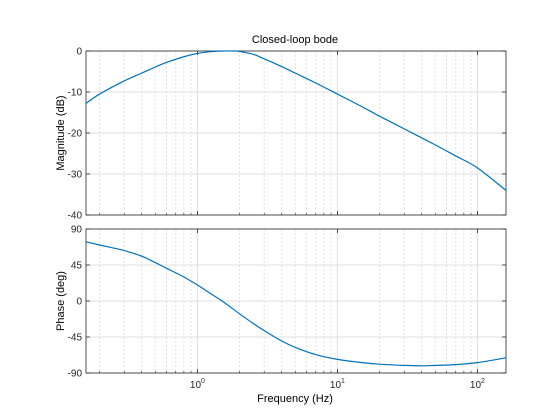 The image size is (560, 420). What do you see at coordinates (77, 230) in the screenshot?
I see `phase-ytick-label: 90` at bounding box center [77, 230].